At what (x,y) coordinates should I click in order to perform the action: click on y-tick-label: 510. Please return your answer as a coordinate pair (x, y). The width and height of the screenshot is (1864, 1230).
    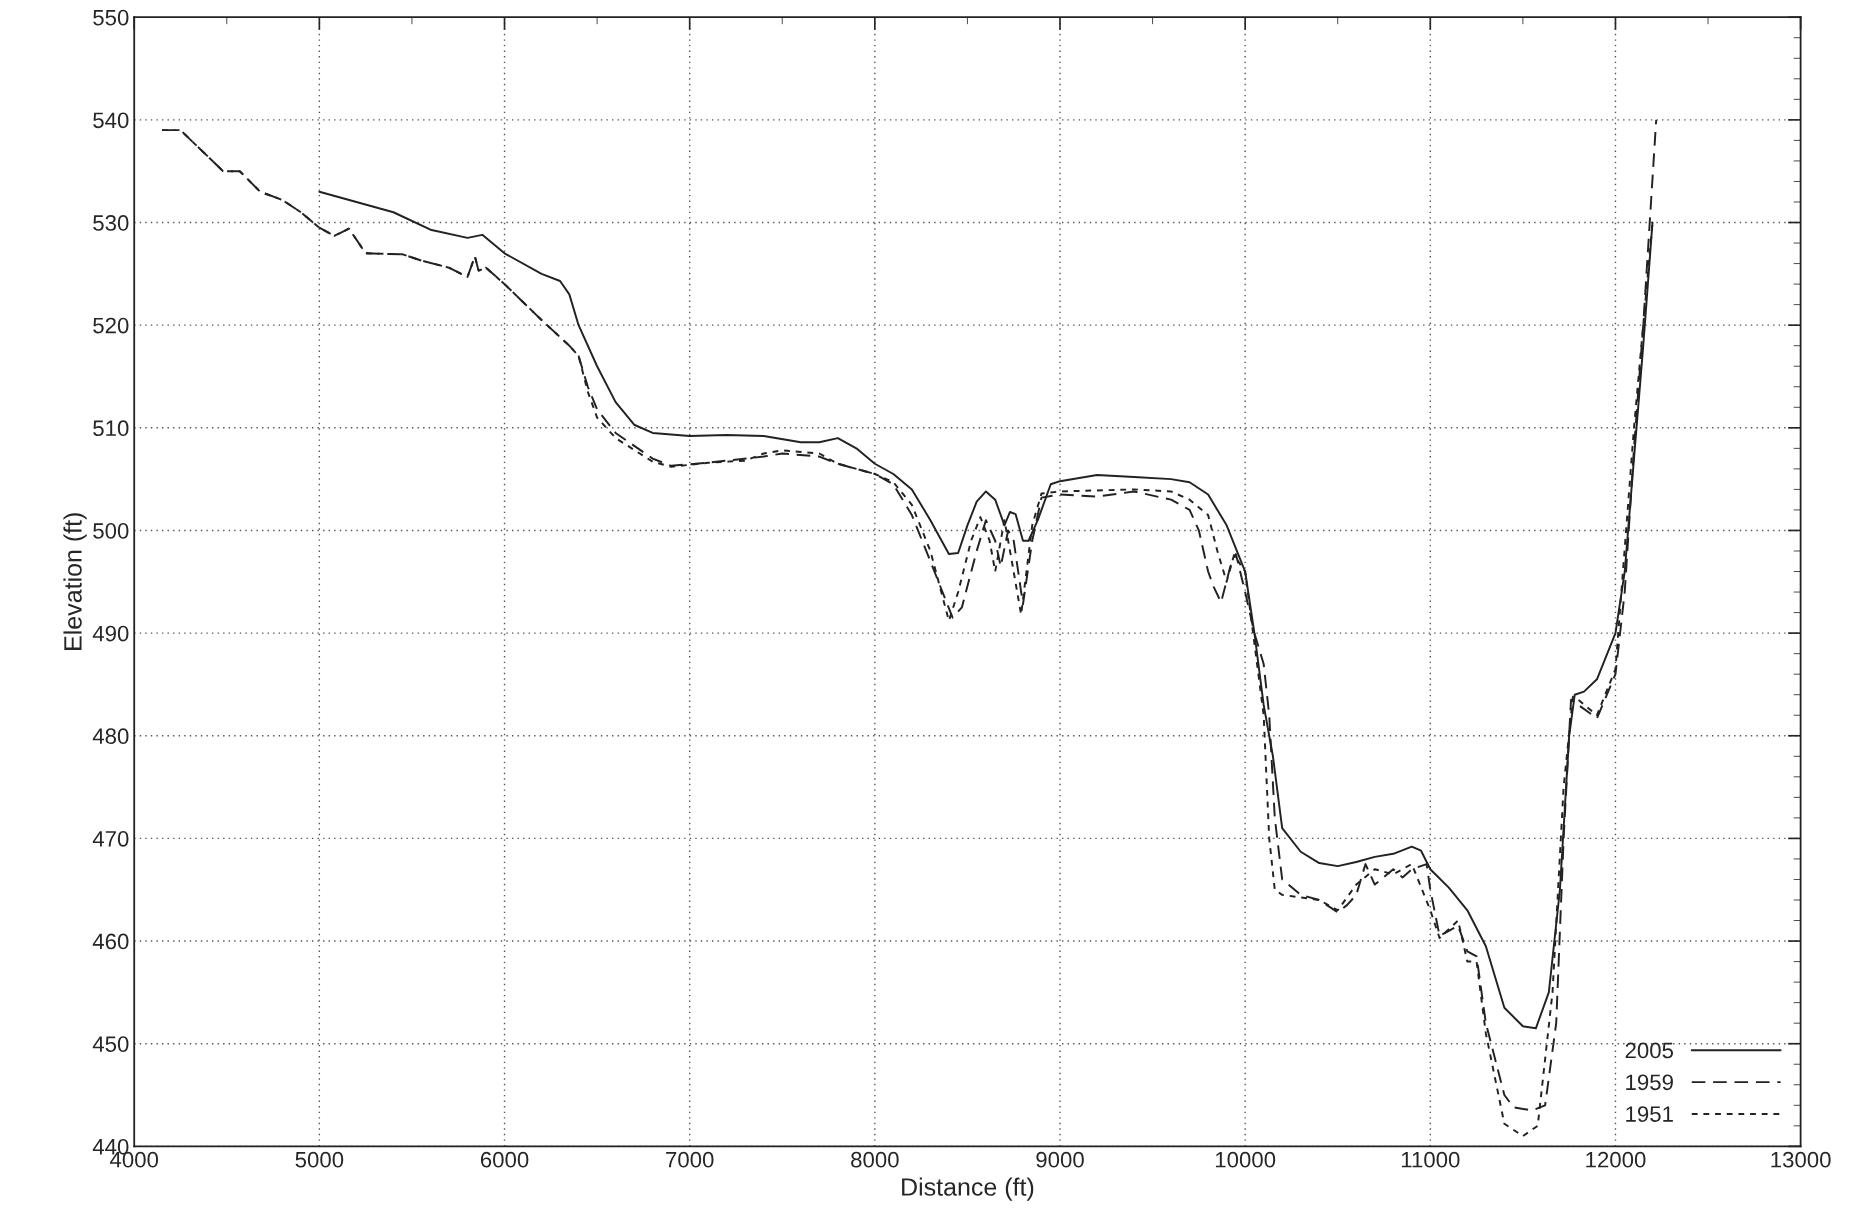
    Looking at the image, I should click on (111, 428).